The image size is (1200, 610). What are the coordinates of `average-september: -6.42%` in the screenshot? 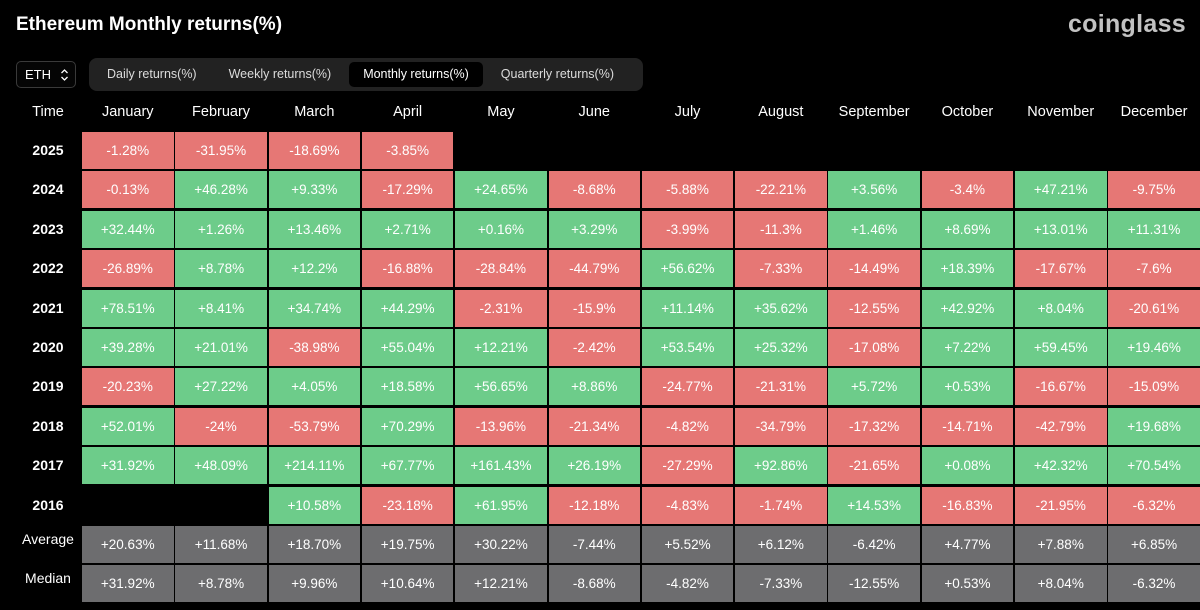 It's located at (874, 544).